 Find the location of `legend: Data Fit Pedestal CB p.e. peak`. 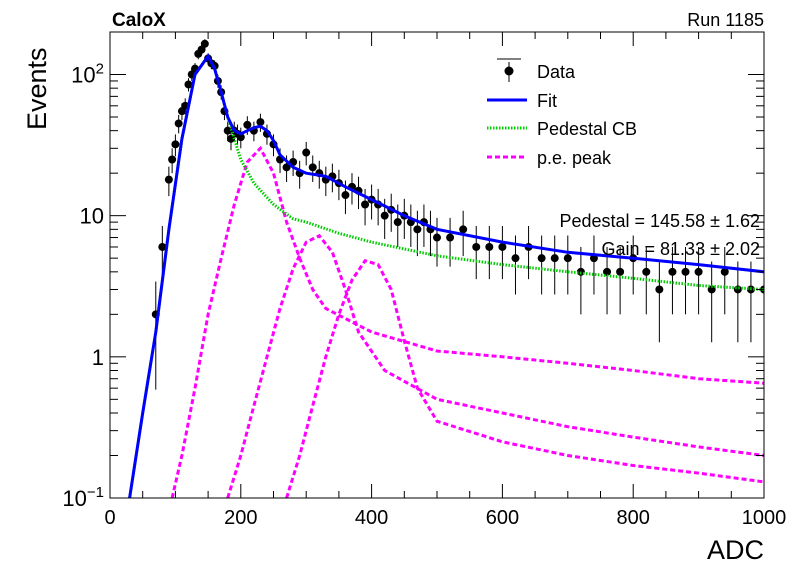

legend: Data Fit Pedestal CB p.e. peak is located at coordinates (562, 113).